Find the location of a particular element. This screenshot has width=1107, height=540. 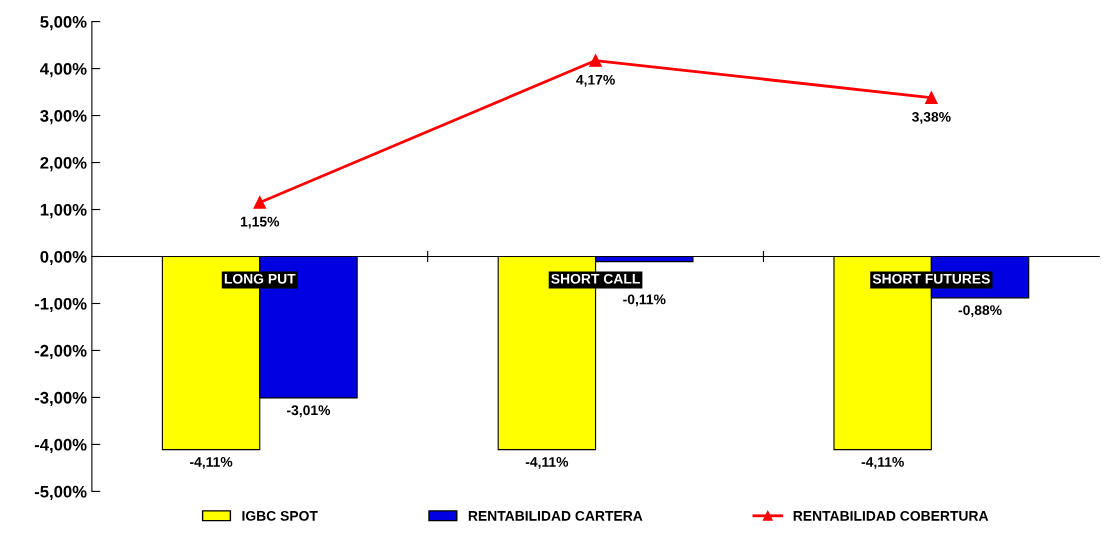

x-tick-label: LONG PUT is located at coordinates (260, 278).